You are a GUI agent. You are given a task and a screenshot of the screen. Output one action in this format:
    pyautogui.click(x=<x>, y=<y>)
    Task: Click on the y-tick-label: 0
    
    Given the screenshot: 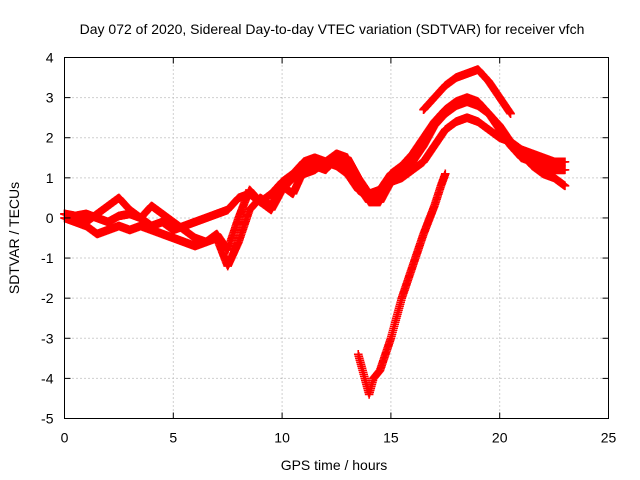 What is the action you would take?
    pyautogui.click(x=50, y=218)
    